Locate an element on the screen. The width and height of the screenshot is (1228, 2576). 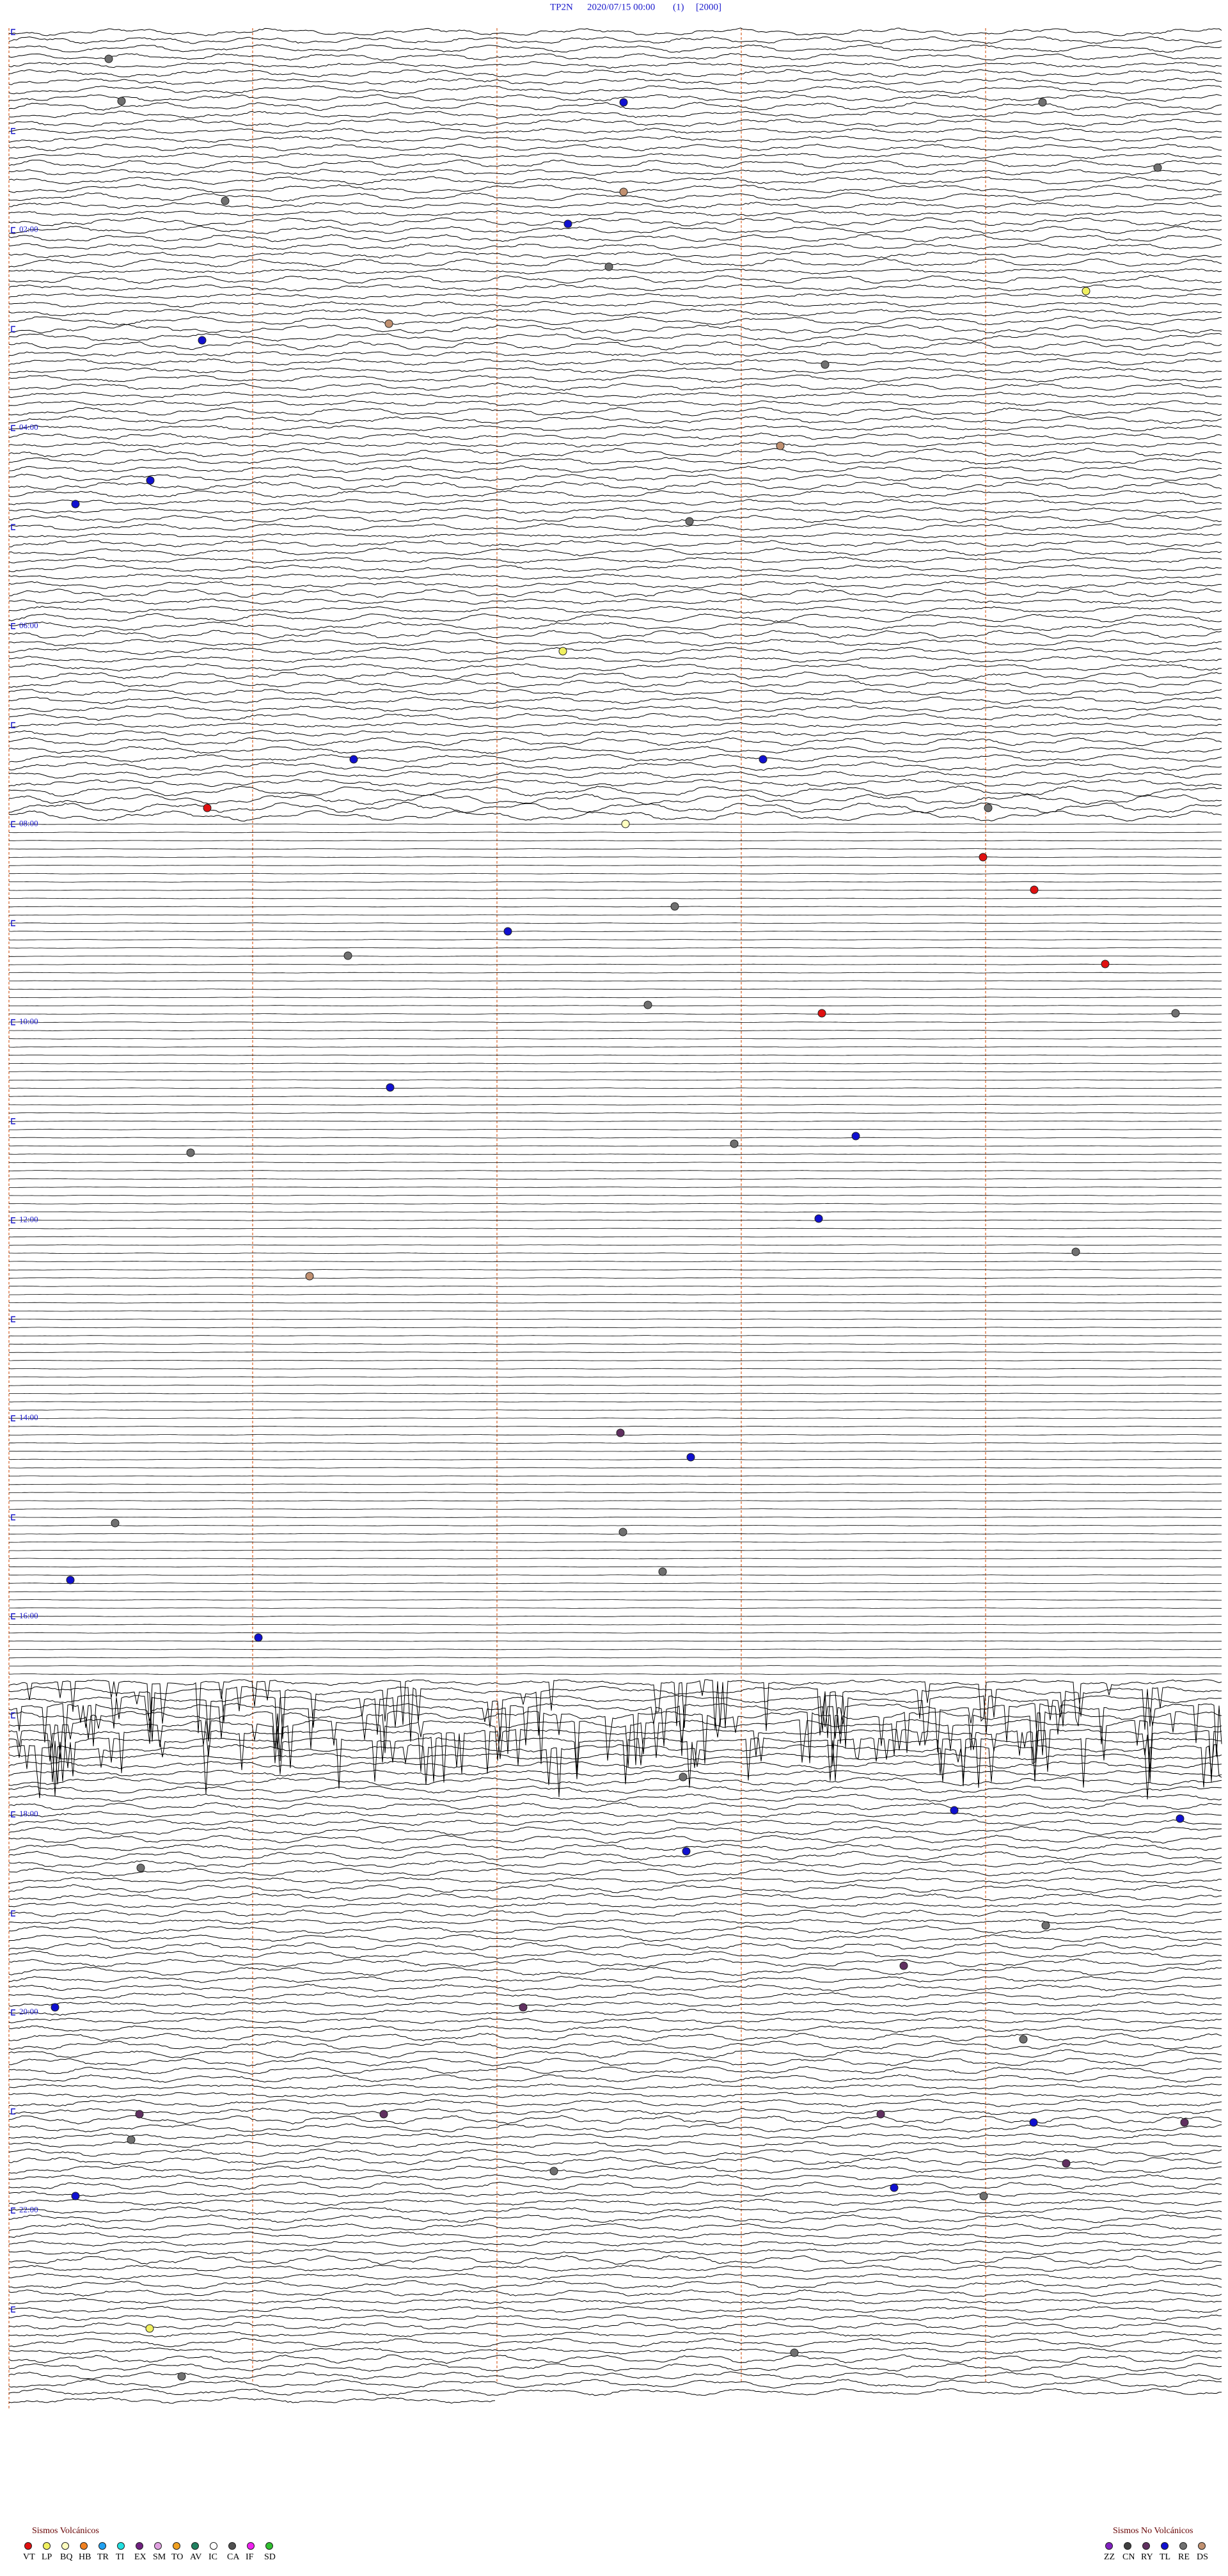
hour-label: 02:00 is located at coordinates (28, 229).